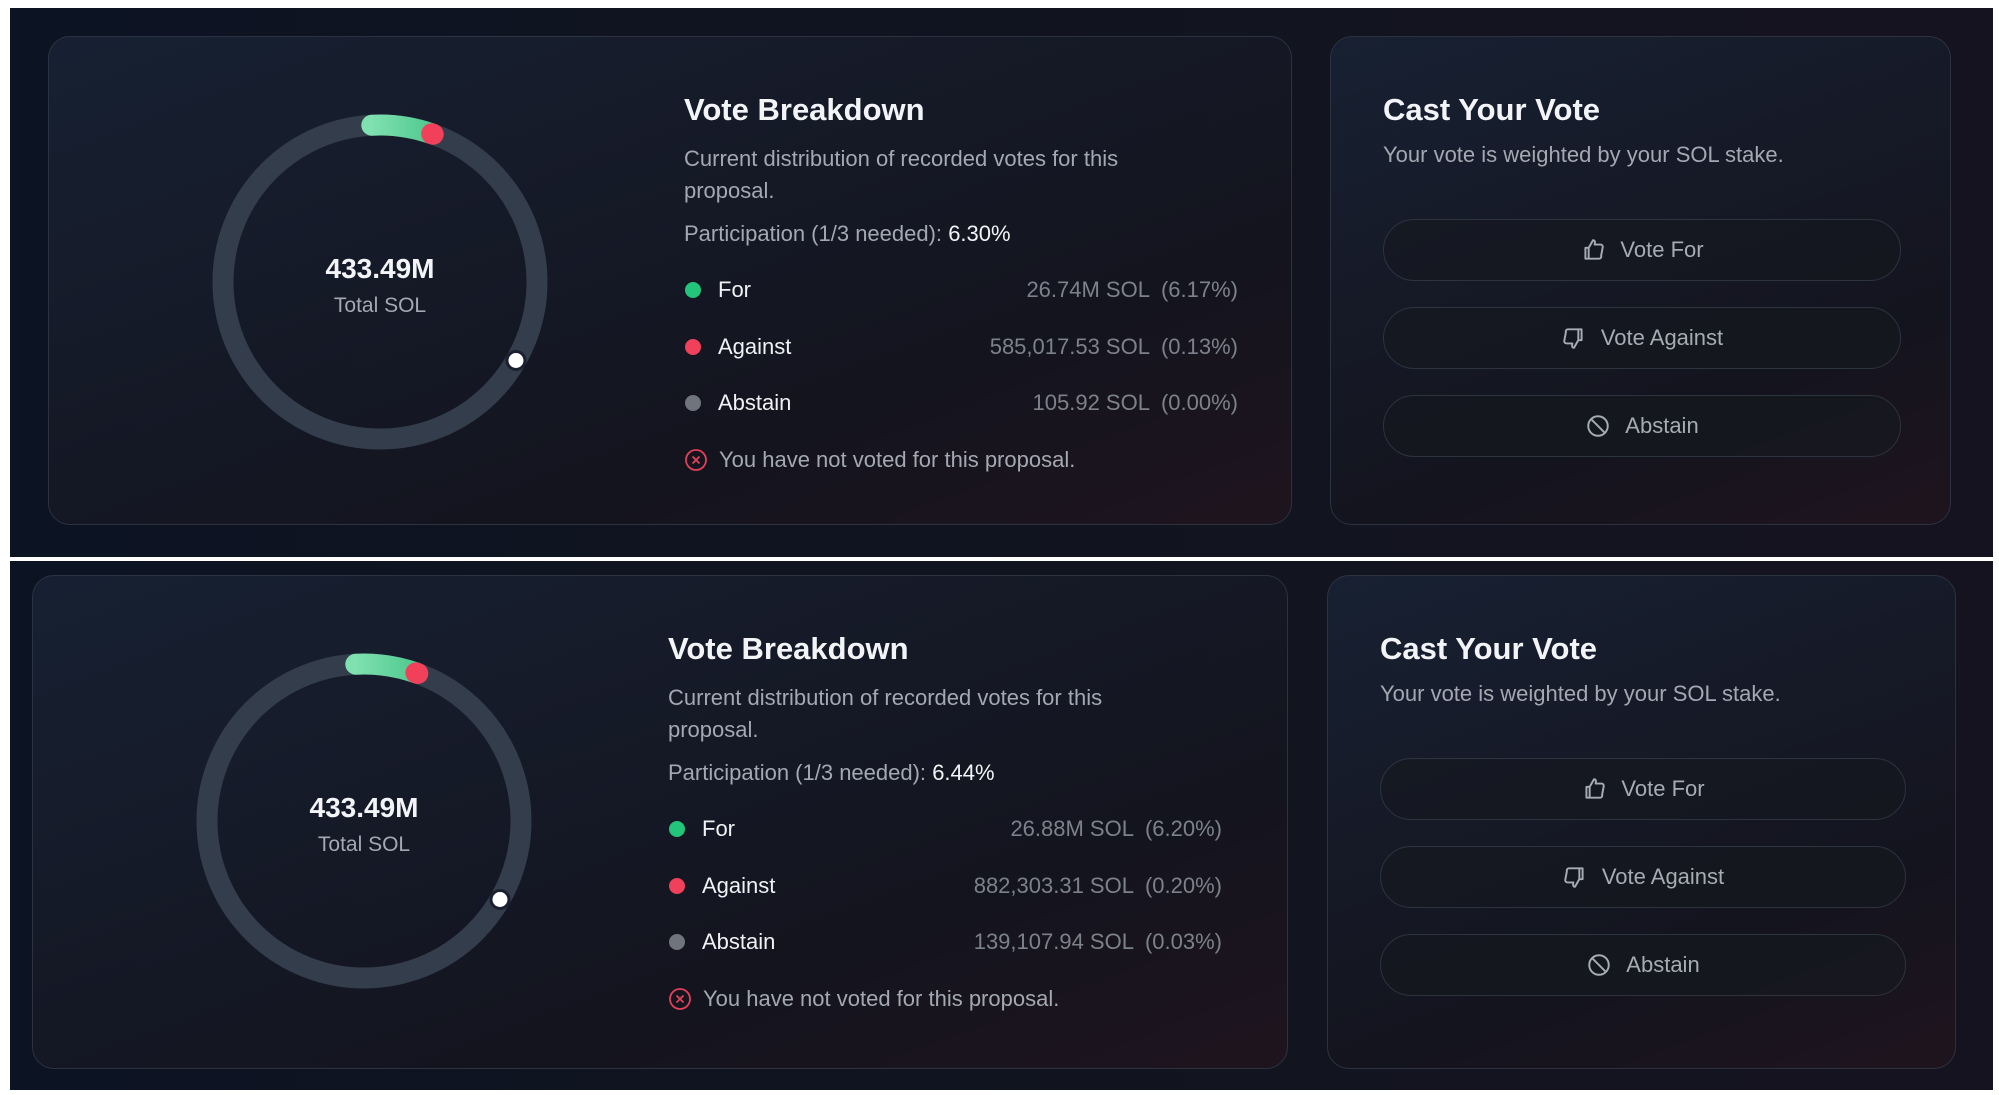 This screenshot has width=1999, height=1095. I want to click on participation: Participation (1/3 needed): 6.30%, so click(847, 234).